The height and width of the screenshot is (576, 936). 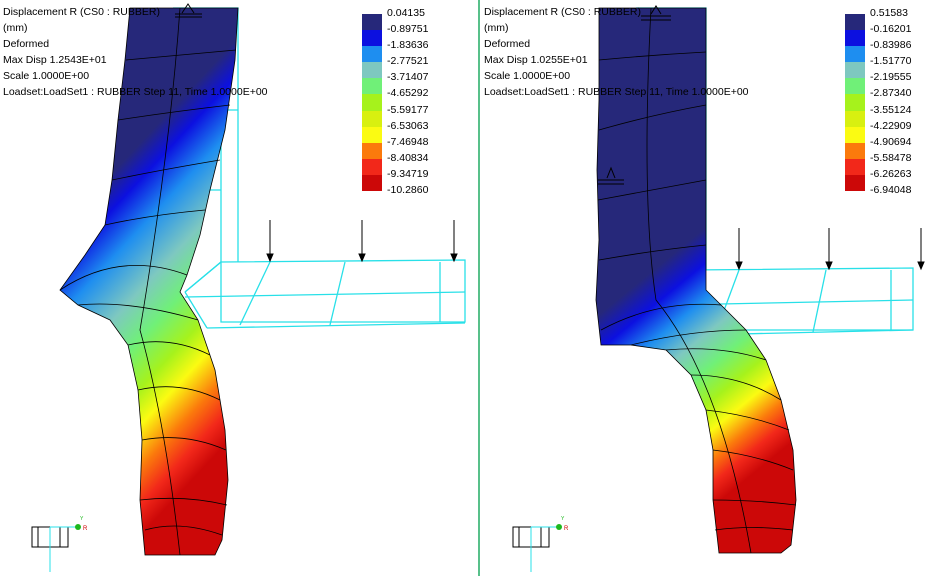 What do you see at coordinates (527, 76) in the screenshot?
I see `right-scale: Scale 1.0000E+00` at bounding box center [527, 76].